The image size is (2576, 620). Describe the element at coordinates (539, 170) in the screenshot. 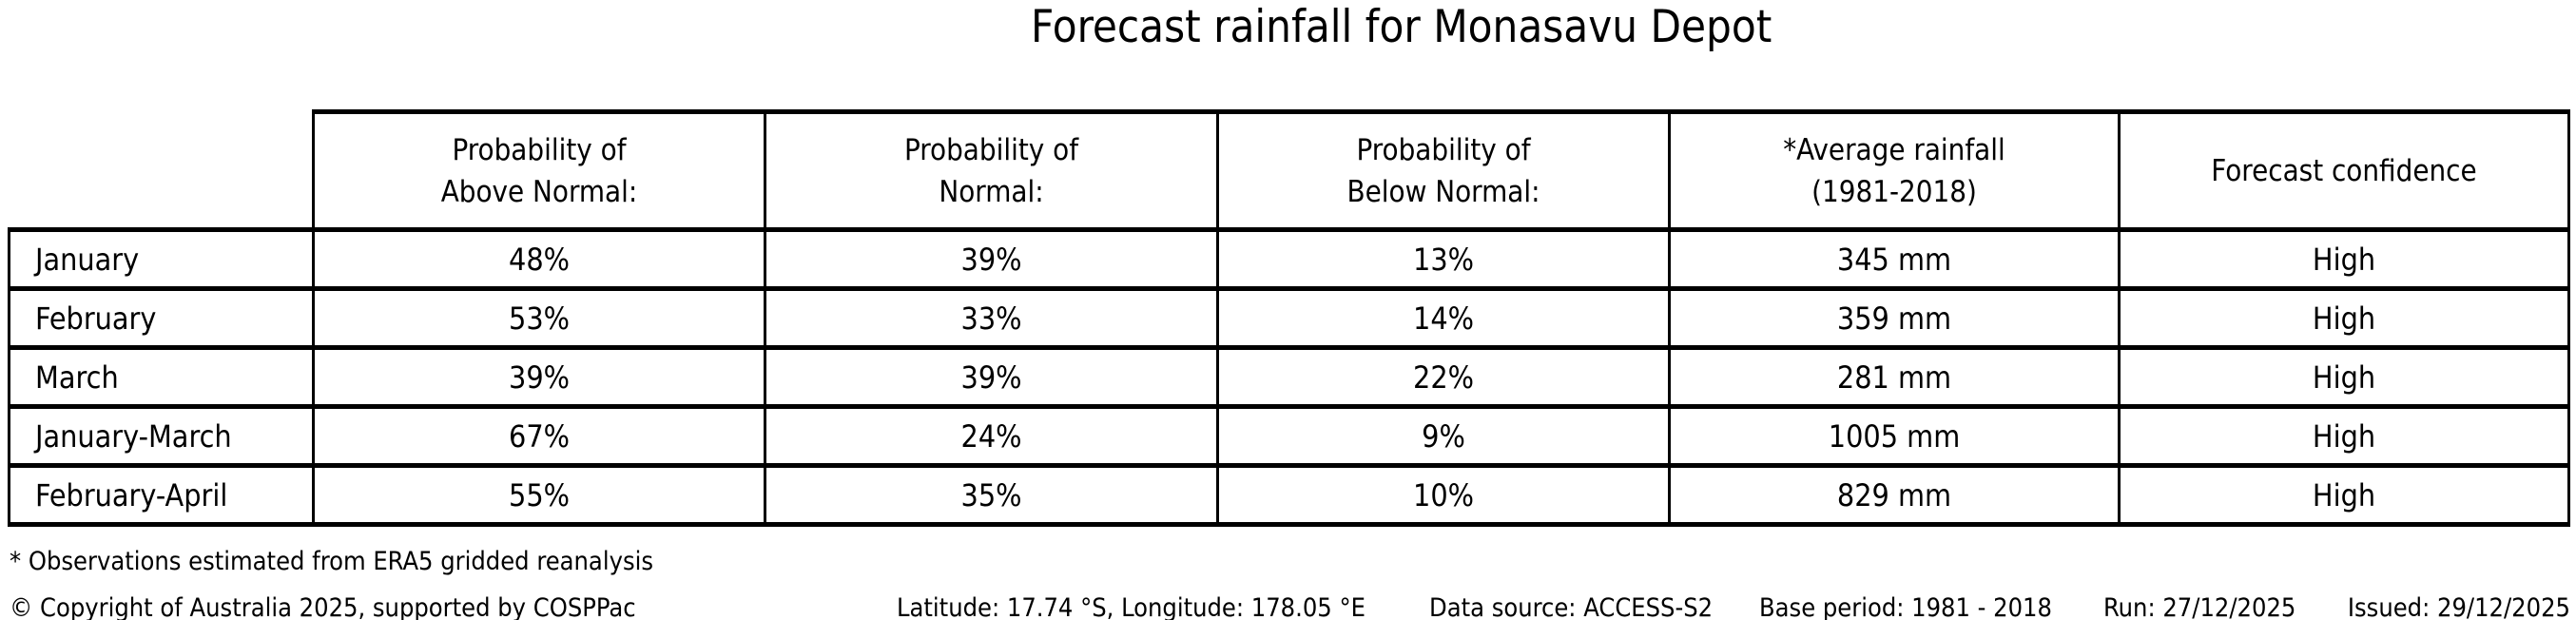

I see `col-header-above-normal: Probability of Above Normal:` at that location.